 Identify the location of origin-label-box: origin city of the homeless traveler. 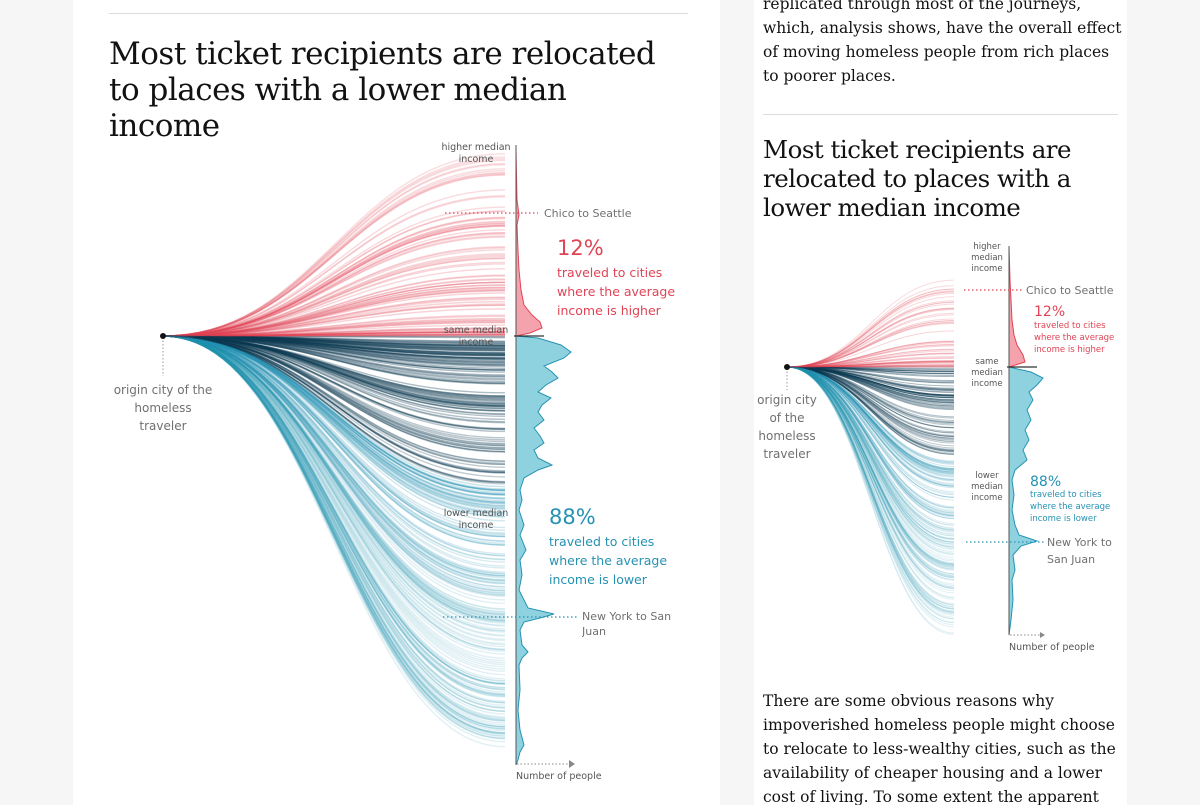
(163, 408).